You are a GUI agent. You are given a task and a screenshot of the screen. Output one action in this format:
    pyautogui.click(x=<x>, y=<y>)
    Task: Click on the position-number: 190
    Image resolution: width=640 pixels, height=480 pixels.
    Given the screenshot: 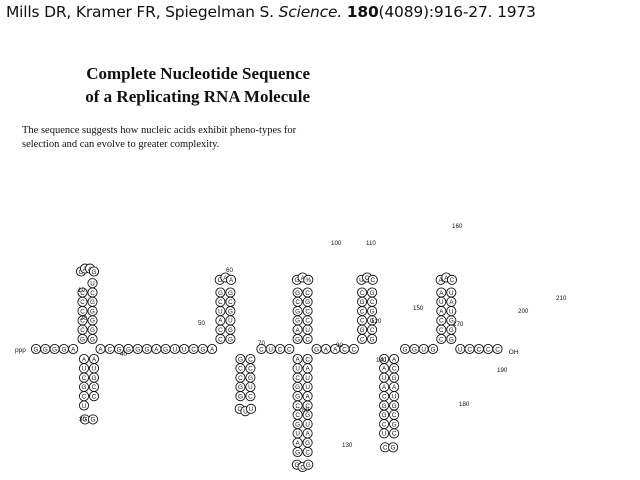 What is the action you would take?
    pyautogui.click(x=502, y=370)
    